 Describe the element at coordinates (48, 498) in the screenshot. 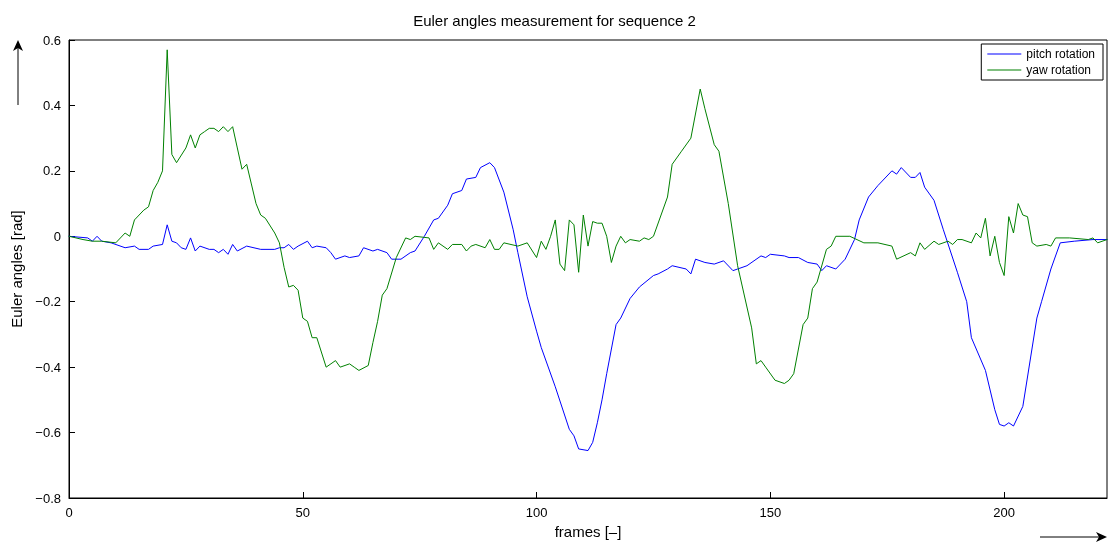

I see `y-tick-label: −0.8` at that location.